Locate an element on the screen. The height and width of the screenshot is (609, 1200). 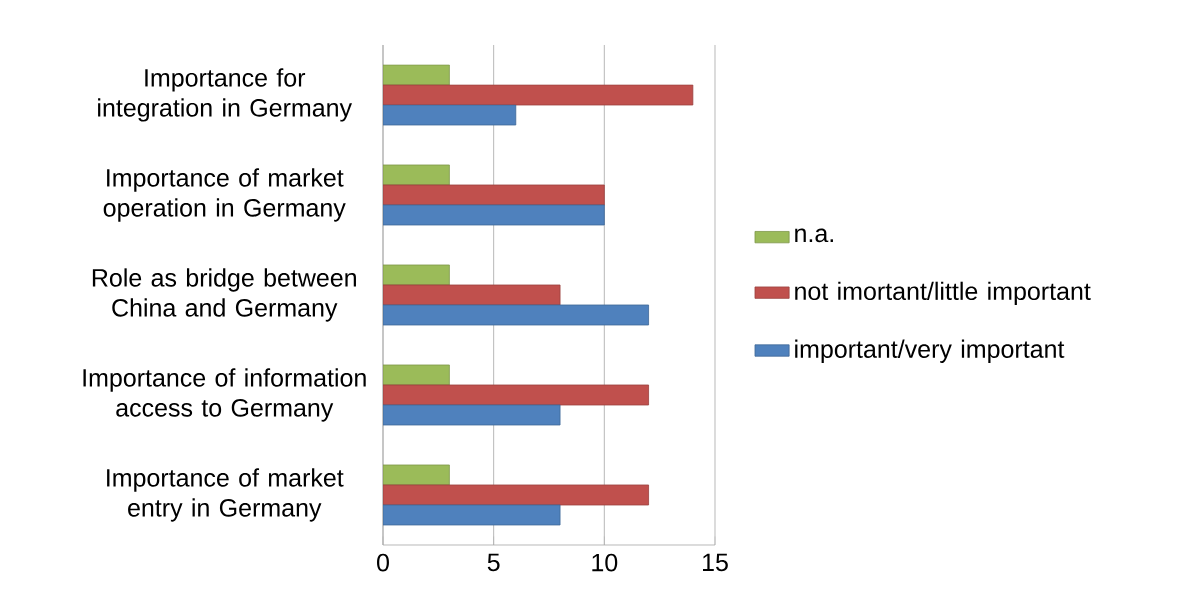
legend-label: n.a. is located at coordinates (814, 235).